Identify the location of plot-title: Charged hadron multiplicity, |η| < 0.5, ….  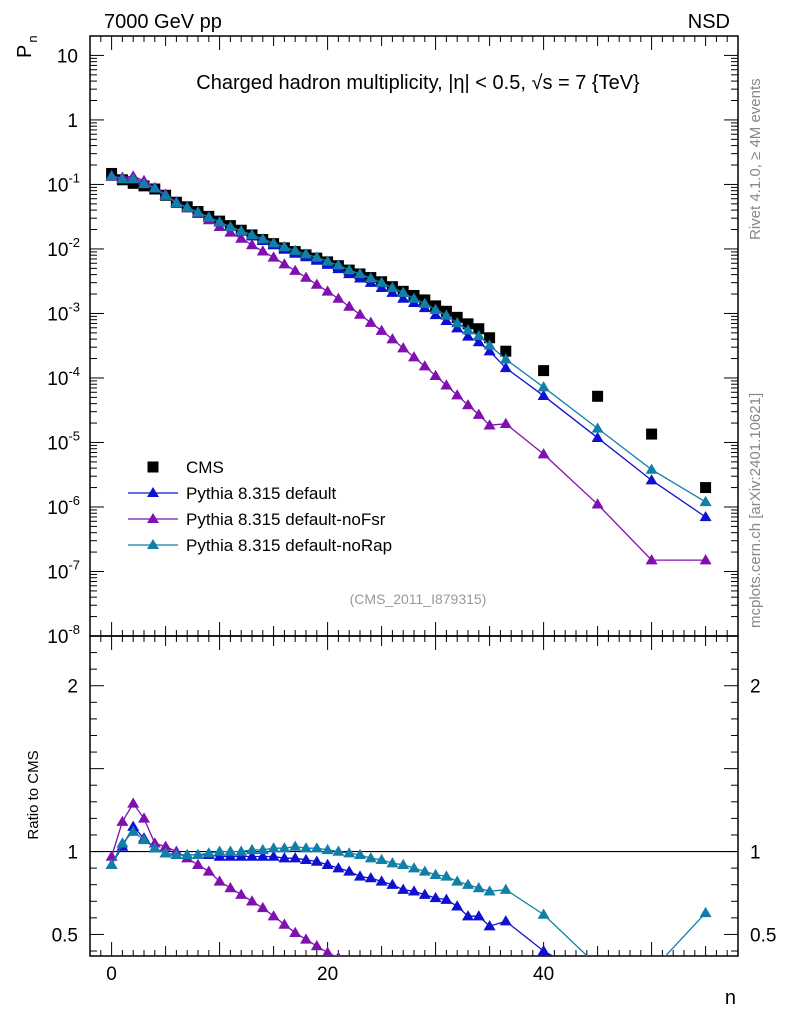
(418, 83).